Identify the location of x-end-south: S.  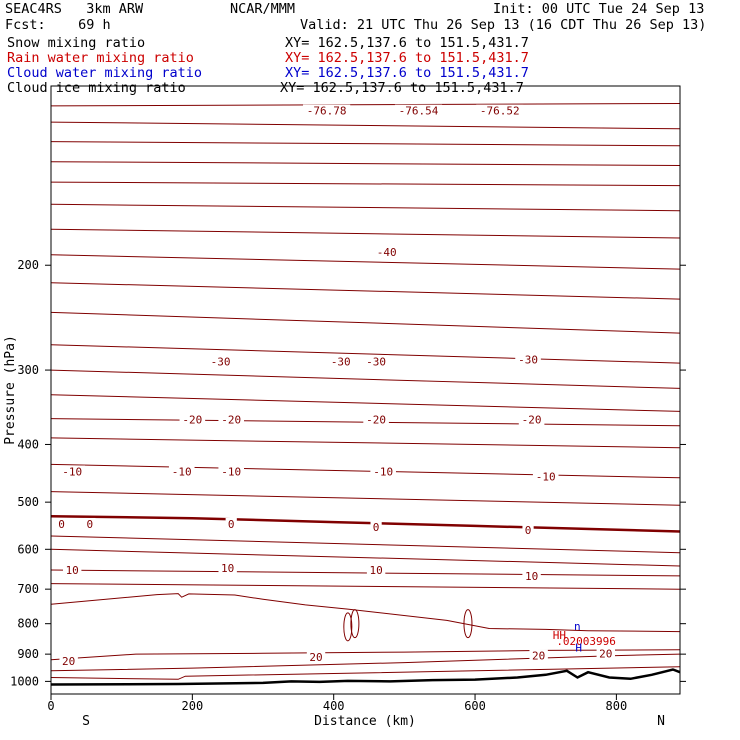
(86, 721).